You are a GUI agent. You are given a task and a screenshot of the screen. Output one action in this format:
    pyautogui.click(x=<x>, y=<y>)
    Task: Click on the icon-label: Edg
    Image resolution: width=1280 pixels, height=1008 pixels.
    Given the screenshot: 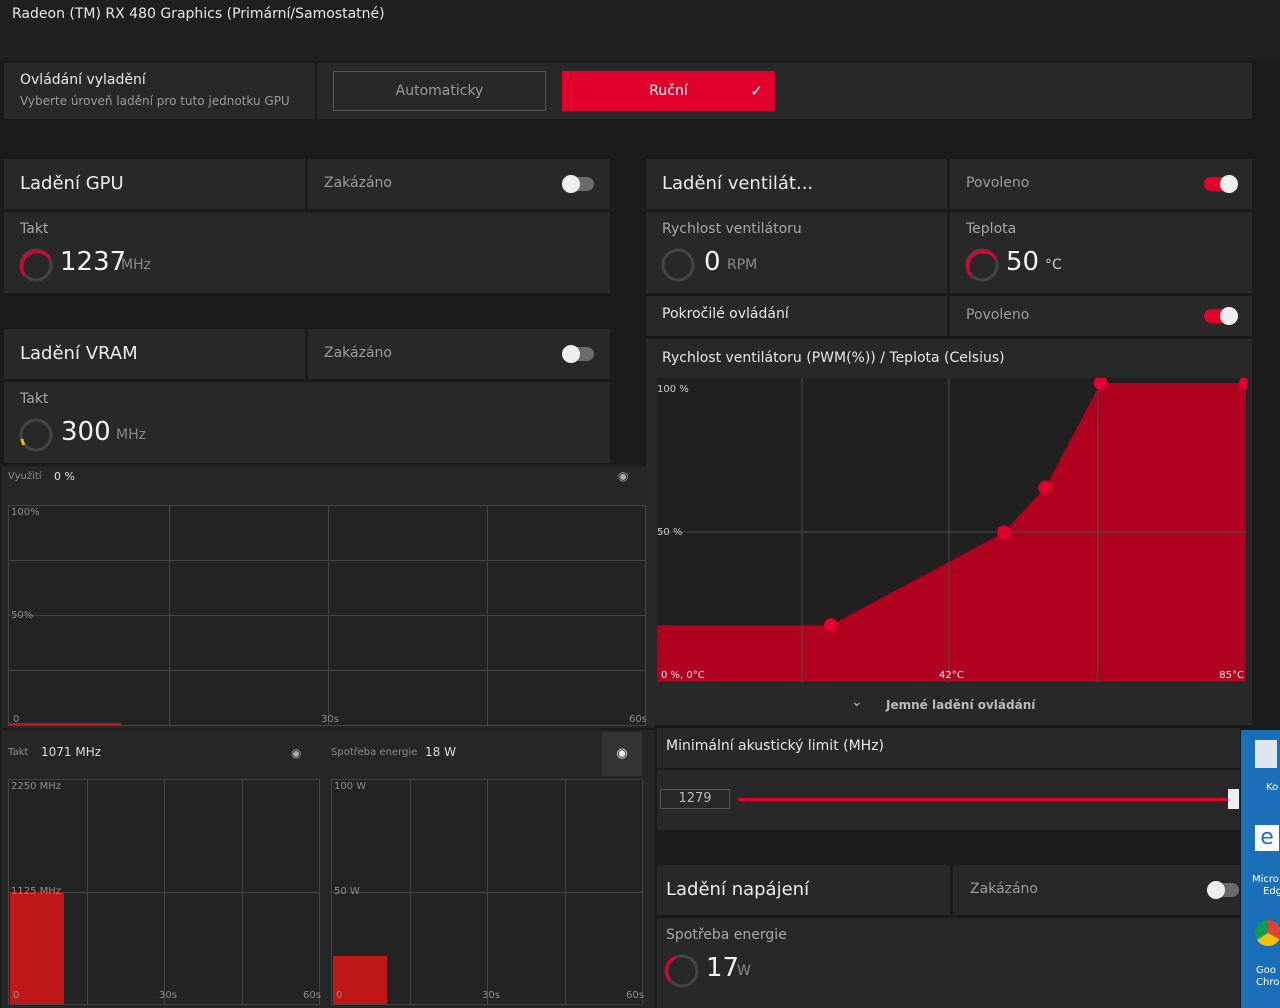 What is the action you would take?
    pyautogui.click(x=1271, y=891)
    